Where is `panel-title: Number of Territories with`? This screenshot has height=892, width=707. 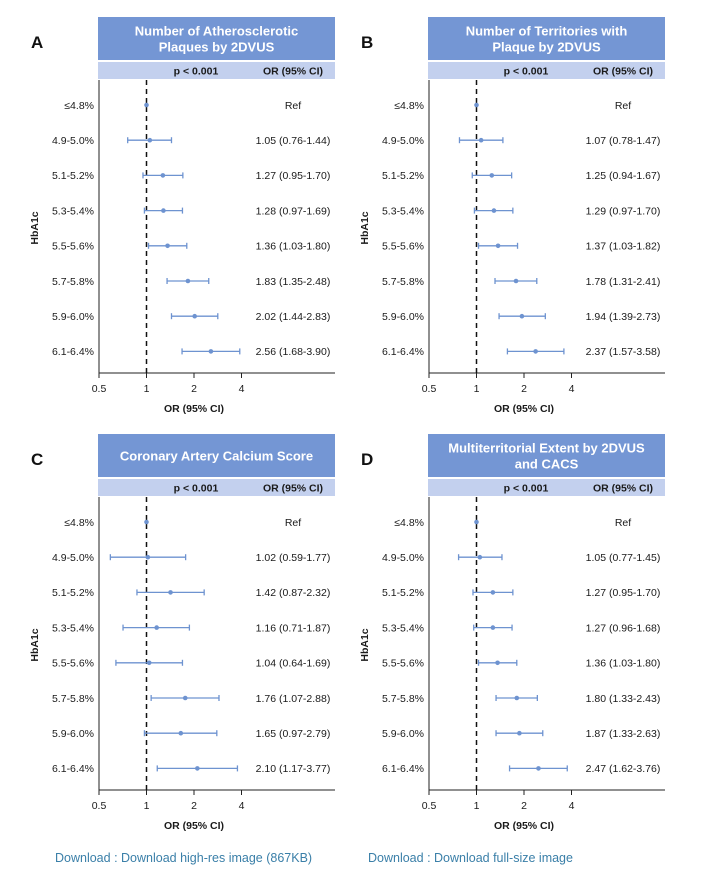 panel-title: Number of Territories with is located at coordinates (547, 31).